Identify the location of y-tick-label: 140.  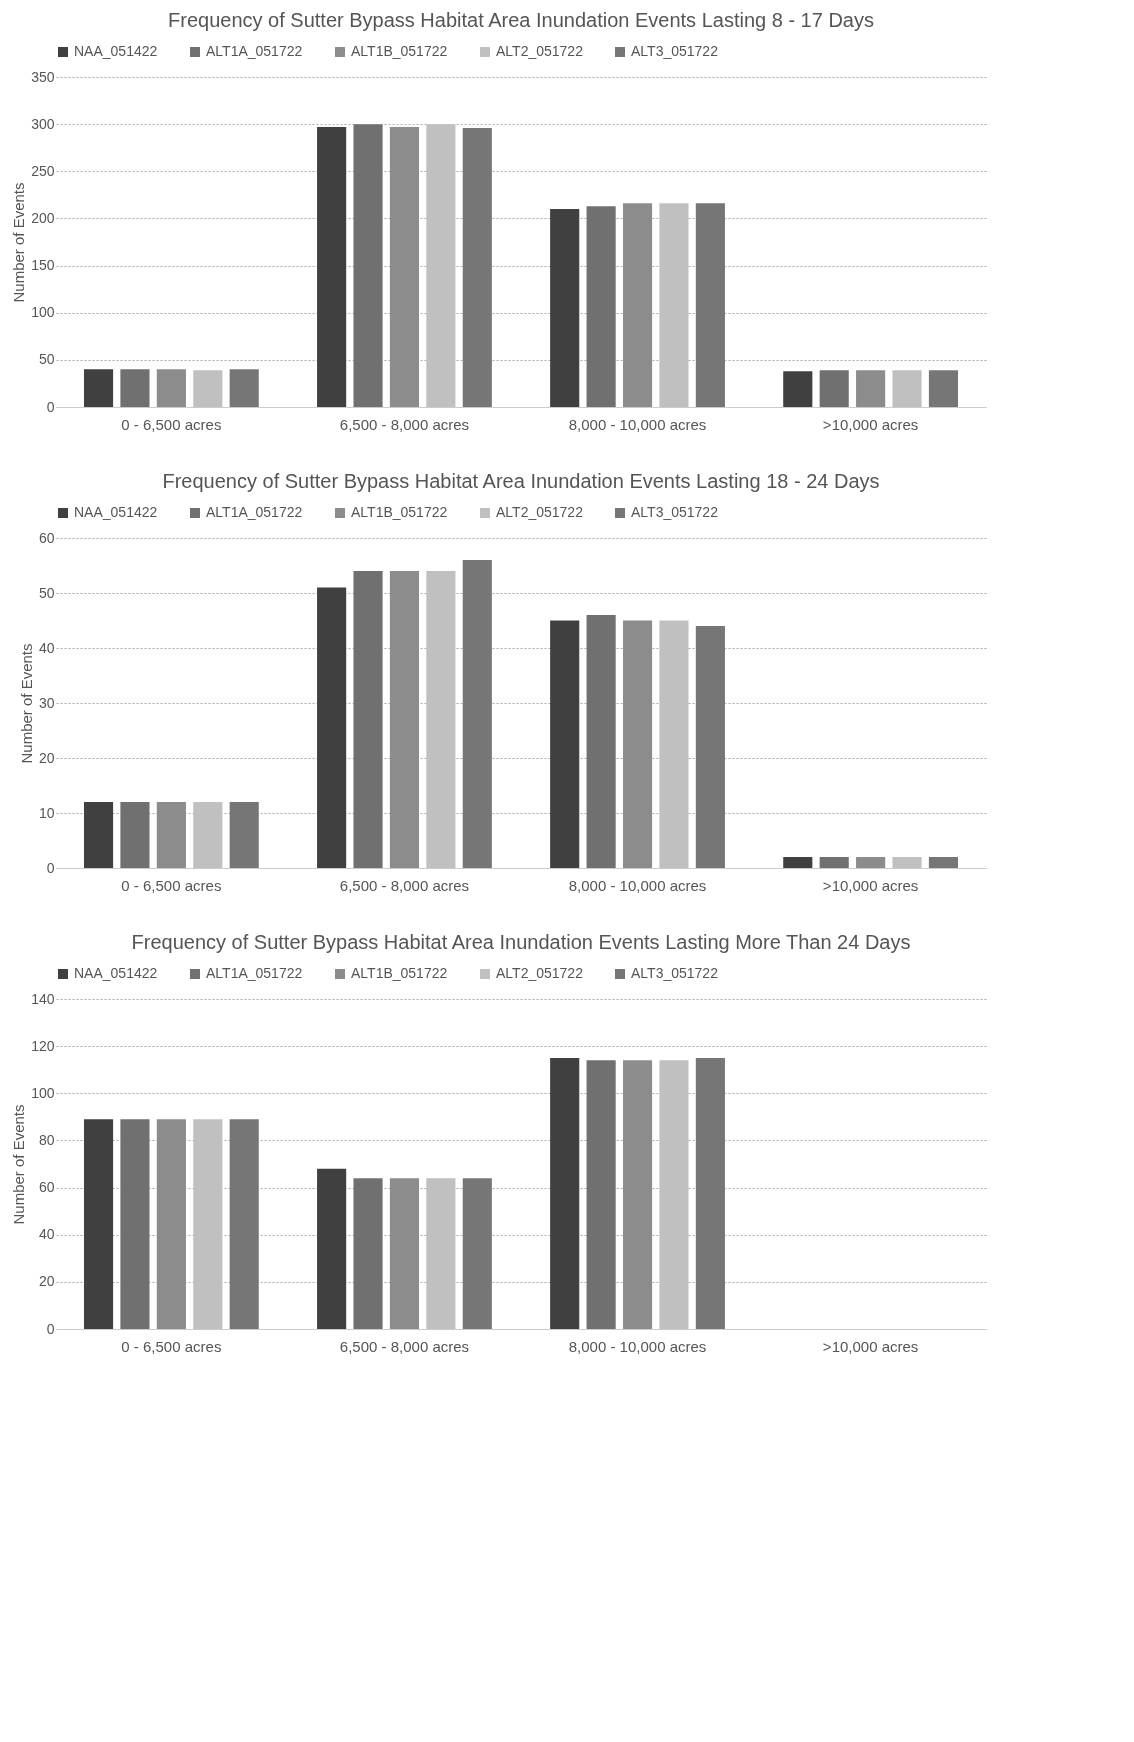
(43, 998).